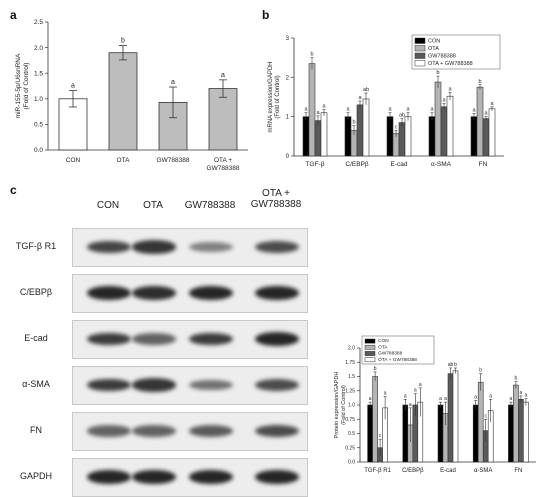 The width and height of the screenshot is (550, 497). I want to click on legend-box, so click(456, 52).